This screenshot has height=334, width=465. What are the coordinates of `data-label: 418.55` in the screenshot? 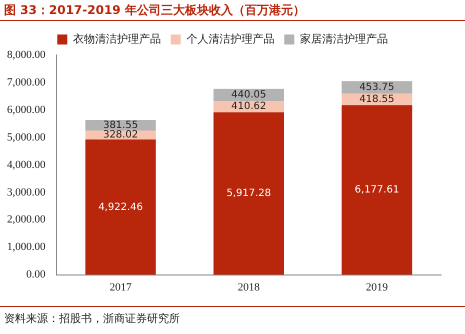 It's located at (376, 99).